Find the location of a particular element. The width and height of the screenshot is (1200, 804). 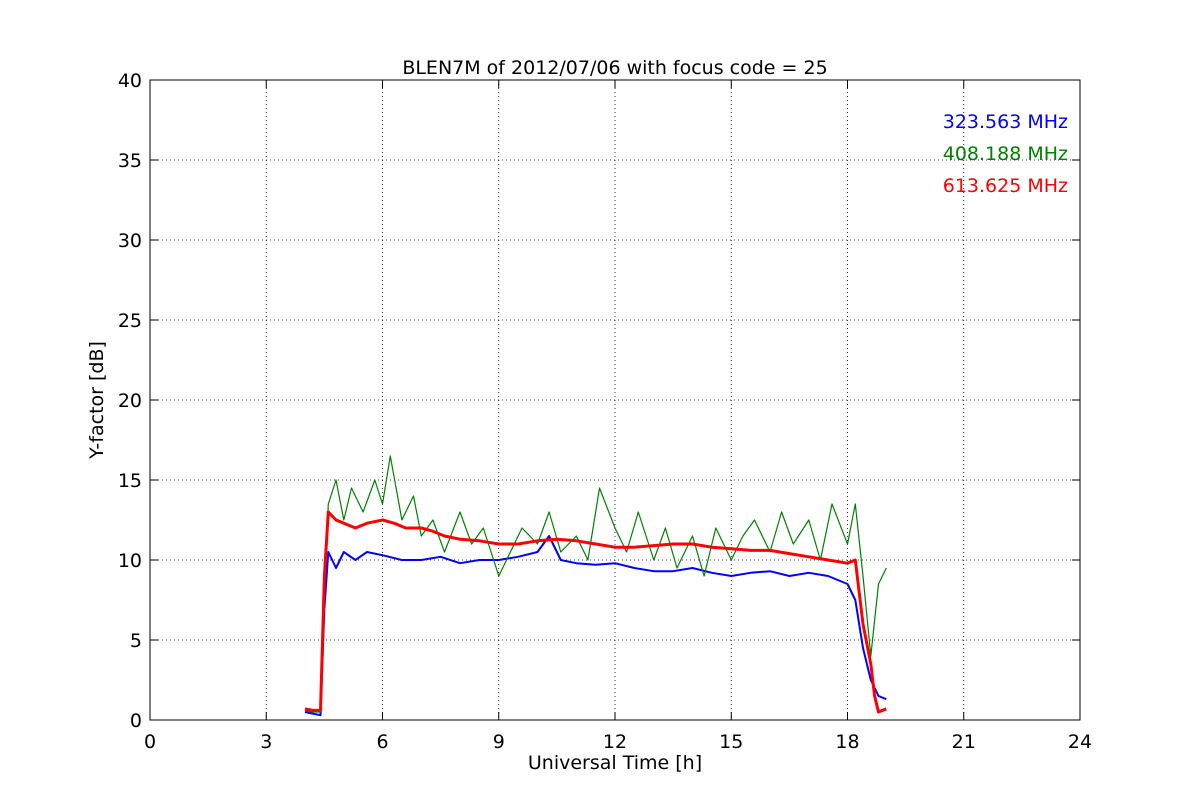

y-tick-label: 40 is located at coordinates (130, 81).